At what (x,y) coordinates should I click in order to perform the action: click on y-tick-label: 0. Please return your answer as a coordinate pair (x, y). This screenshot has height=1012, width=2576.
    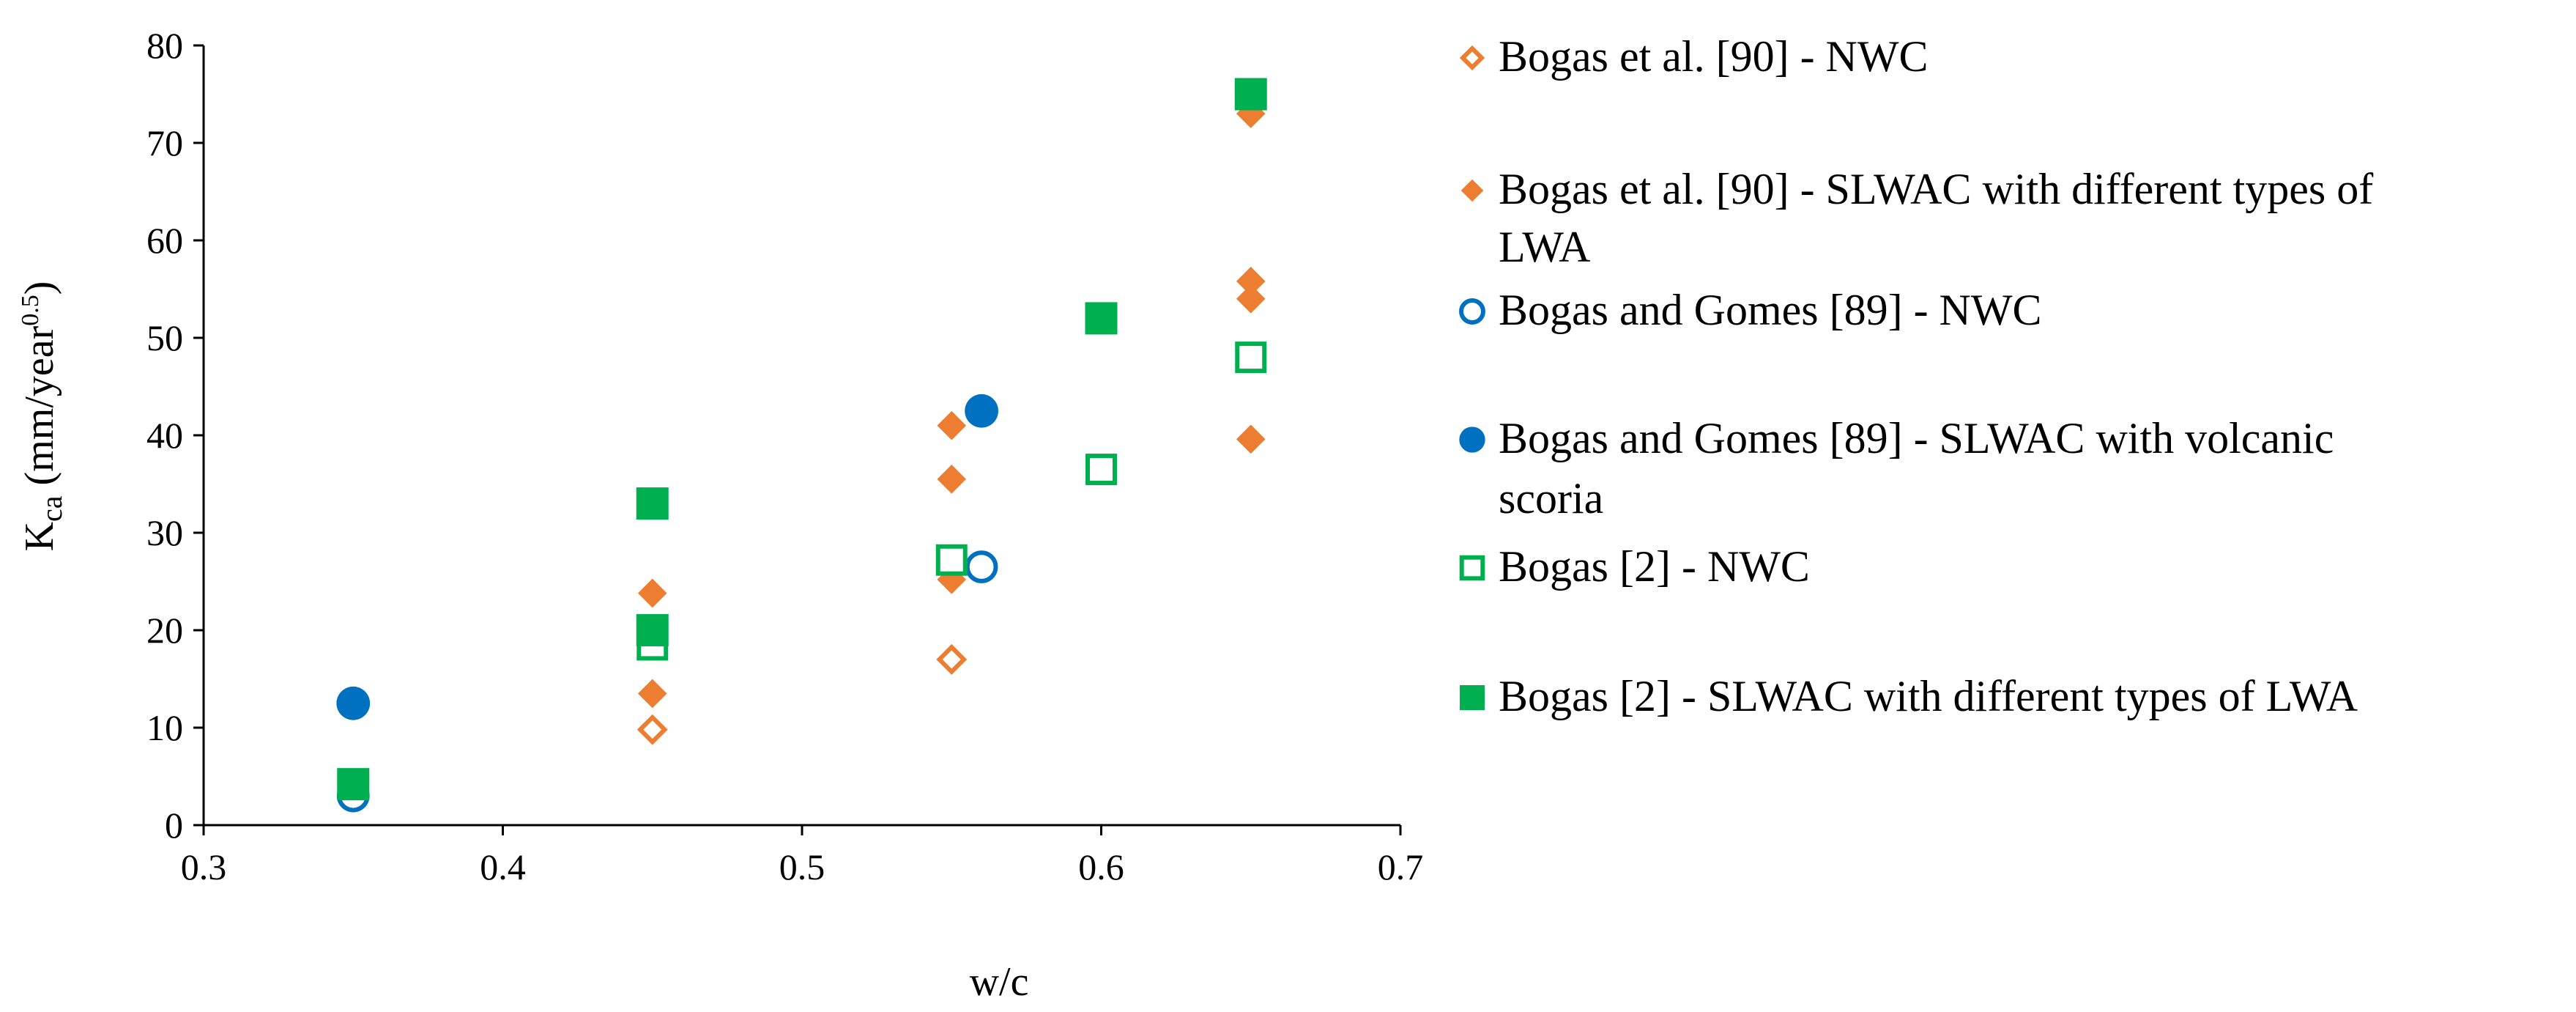
    Looking at the image, I should click on (174, 825).